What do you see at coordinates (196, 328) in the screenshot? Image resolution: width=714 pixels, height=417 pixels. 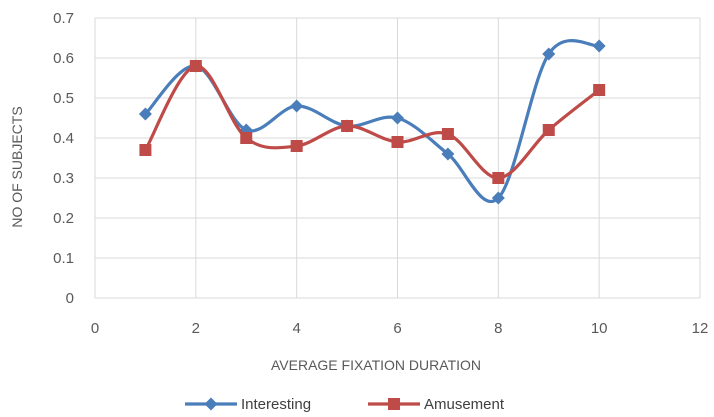 I see `x-tick-label: 2` at bounding box center [196, 328].